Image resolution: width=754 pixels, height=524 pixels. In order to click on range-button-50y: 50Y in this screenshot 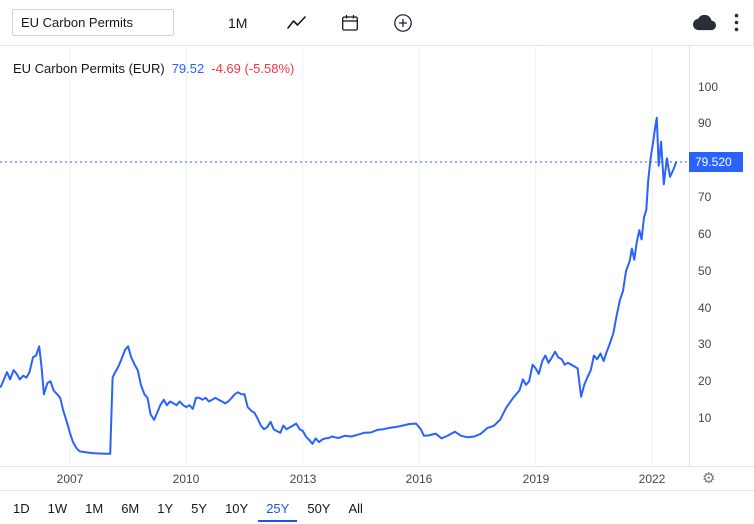, I will do `click(318, 508)`.